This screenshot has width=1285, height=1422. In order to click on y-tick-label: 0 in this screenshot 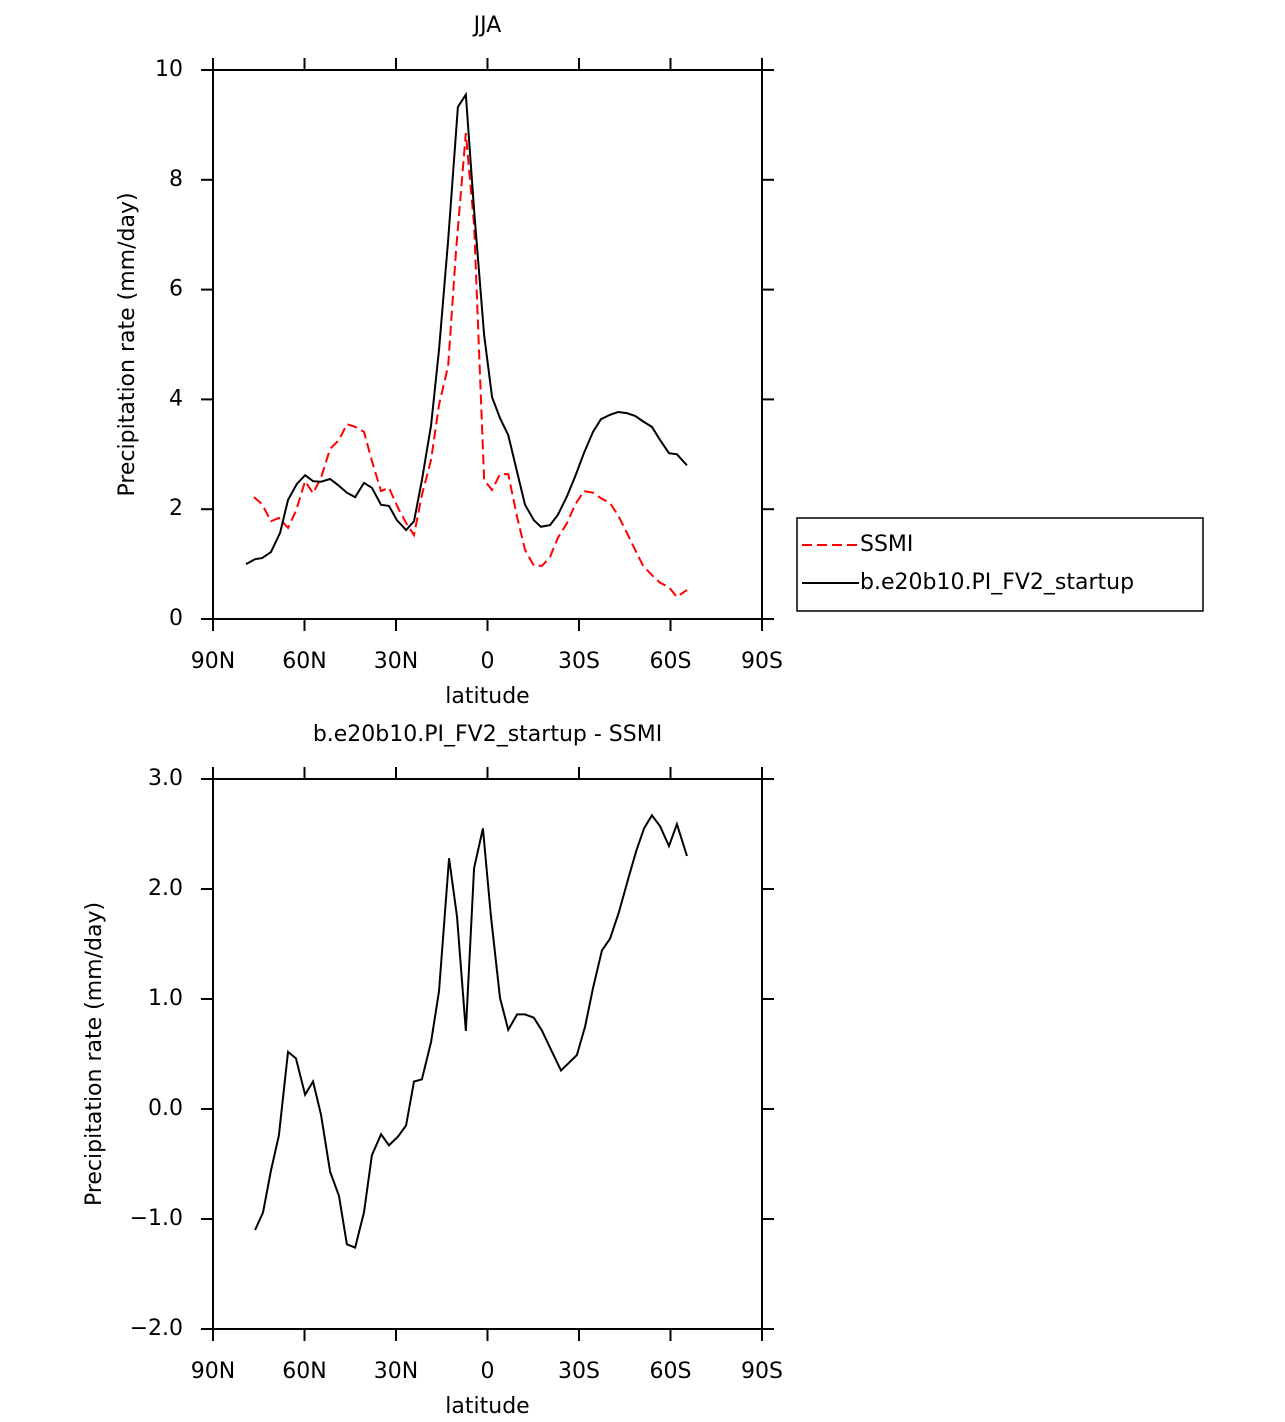, I will do `click(176, 618)`.